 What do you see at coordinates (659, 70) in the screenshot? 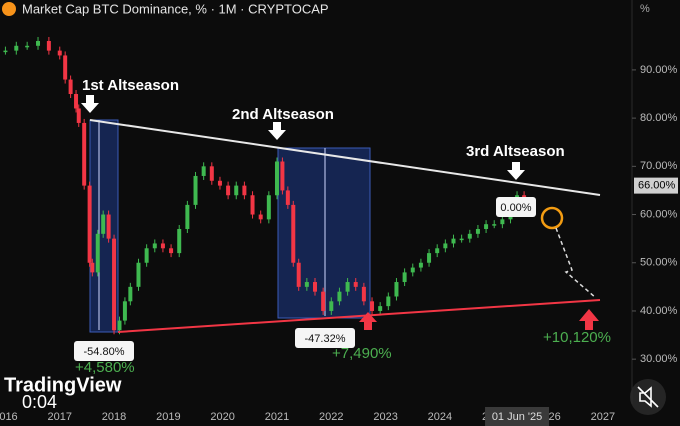
I see `y-tick-label: 90.00%` at bounding box center [659, 70].